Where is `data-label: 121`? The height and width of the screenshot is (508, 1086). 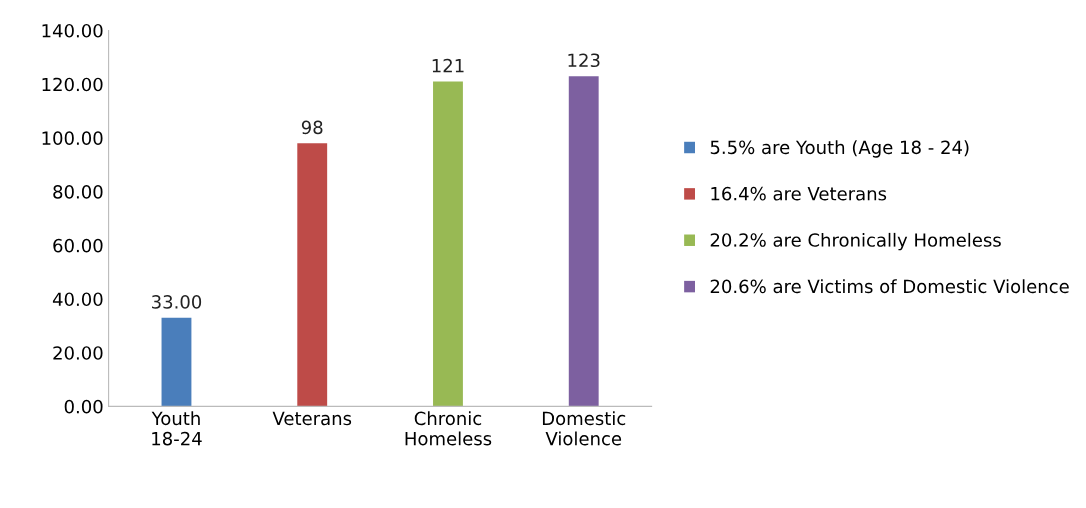
data-label: 121 is located at coordinates (448, 65).